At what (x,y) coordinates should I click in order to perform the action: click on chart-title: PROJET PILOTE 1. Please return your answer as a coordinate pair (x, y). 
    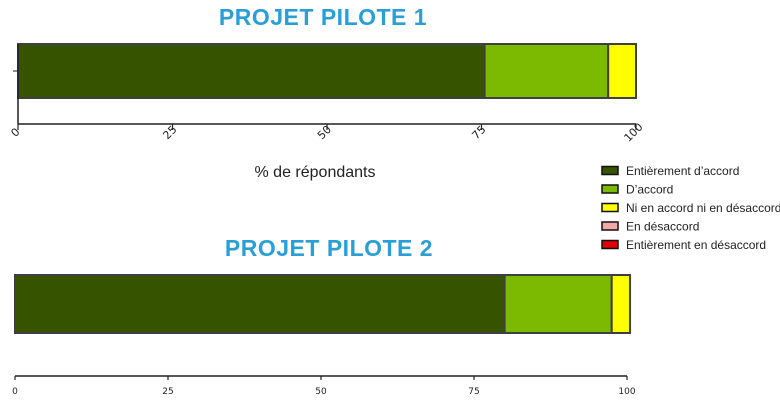
    Looking at the image, I should click on (323, 17).